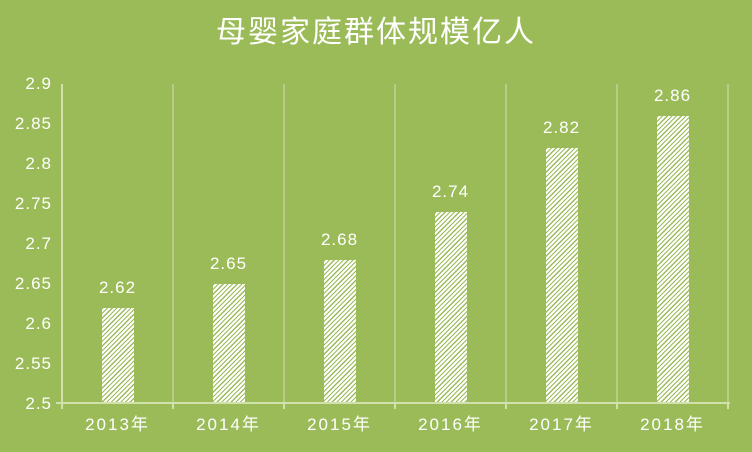 Image resolution: width=752 pixels, height=452 pixels. Describe the element at coordinates (38, 243) in the screenshot. I see `y-axis-label: 2.7` at that location.